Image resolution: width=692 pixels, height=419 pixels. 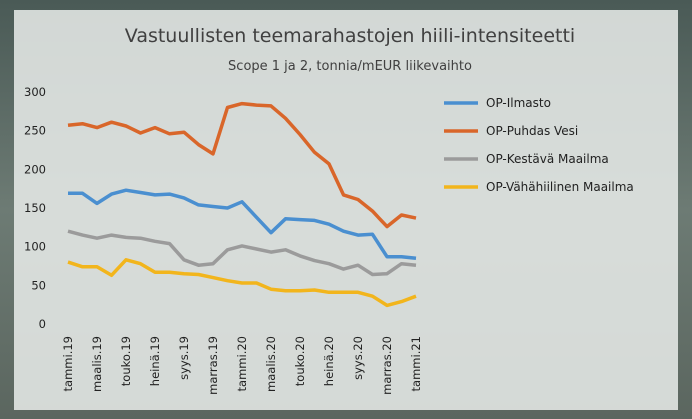 I want to click on x-tick-label: heinä.19, so click(x=155, y=361).